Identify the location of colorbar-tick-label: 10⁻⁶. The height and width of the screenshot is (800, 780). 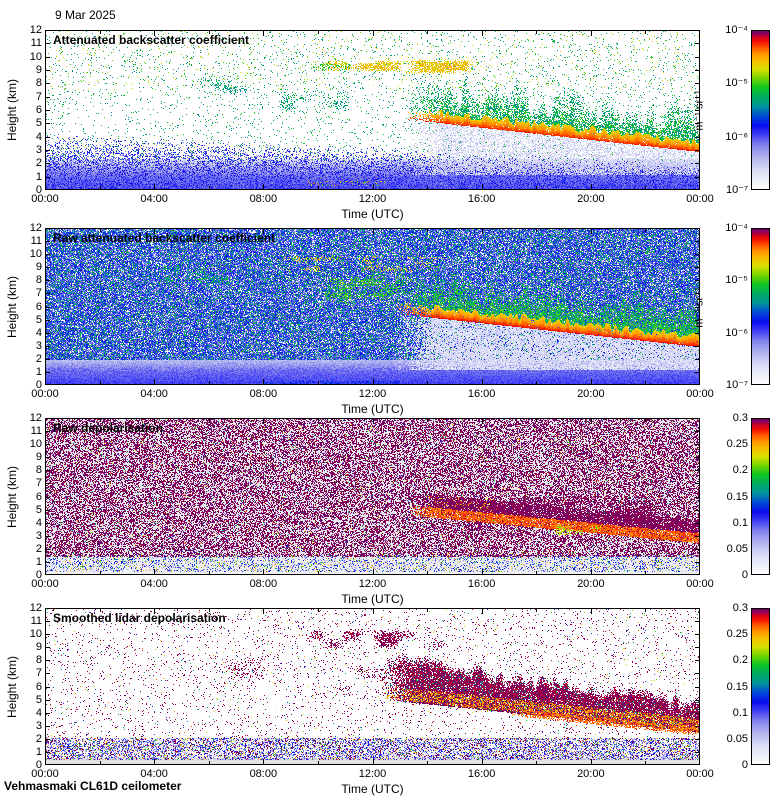
(736, 332).